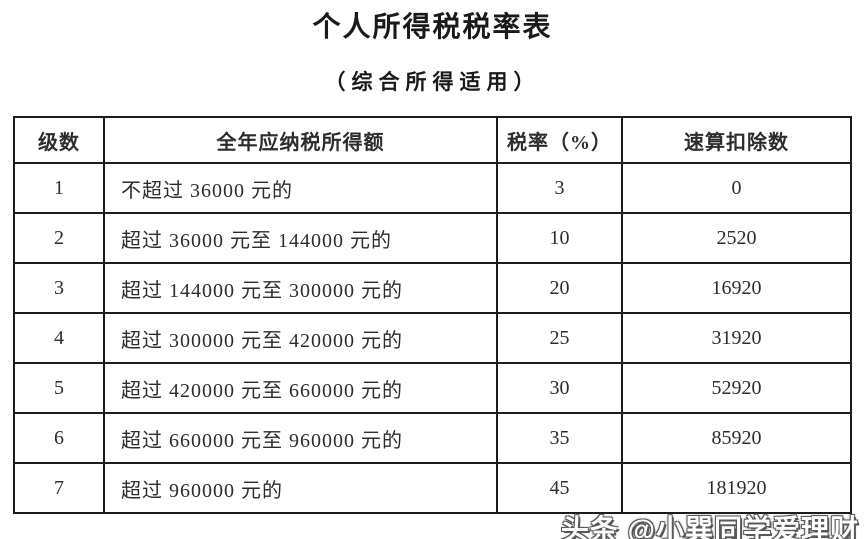  What do you see at coordinates (432, 27) in the screenshot?
I see `page-title: 个人所得税税率表` at bounding box center [432, 27].